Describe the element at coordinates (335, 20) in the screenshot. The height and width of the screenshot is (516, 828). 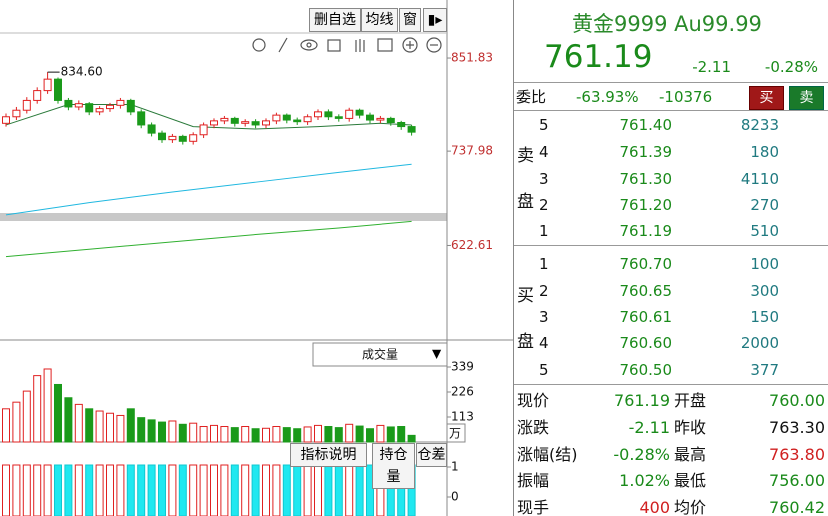
I see `toolbar-button: 删自选` at that location.